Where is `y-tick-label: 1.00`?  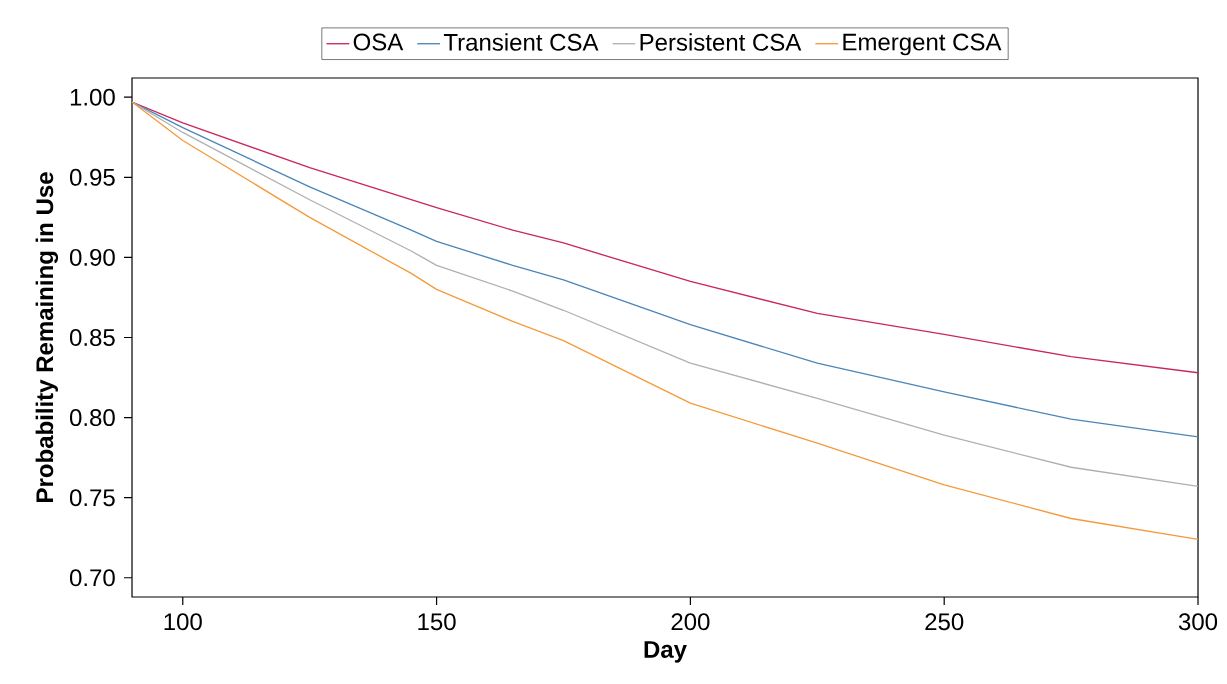 y-tick-label: 1.00 is located at coordinates (92, 97).